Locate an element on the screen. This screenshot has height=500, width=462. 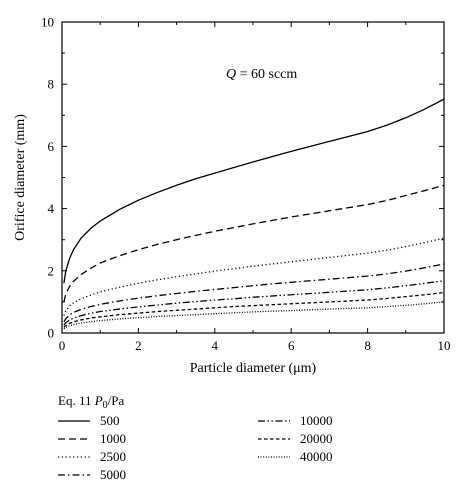
y-tick-label: 10 is located at coordinates (47, 22).